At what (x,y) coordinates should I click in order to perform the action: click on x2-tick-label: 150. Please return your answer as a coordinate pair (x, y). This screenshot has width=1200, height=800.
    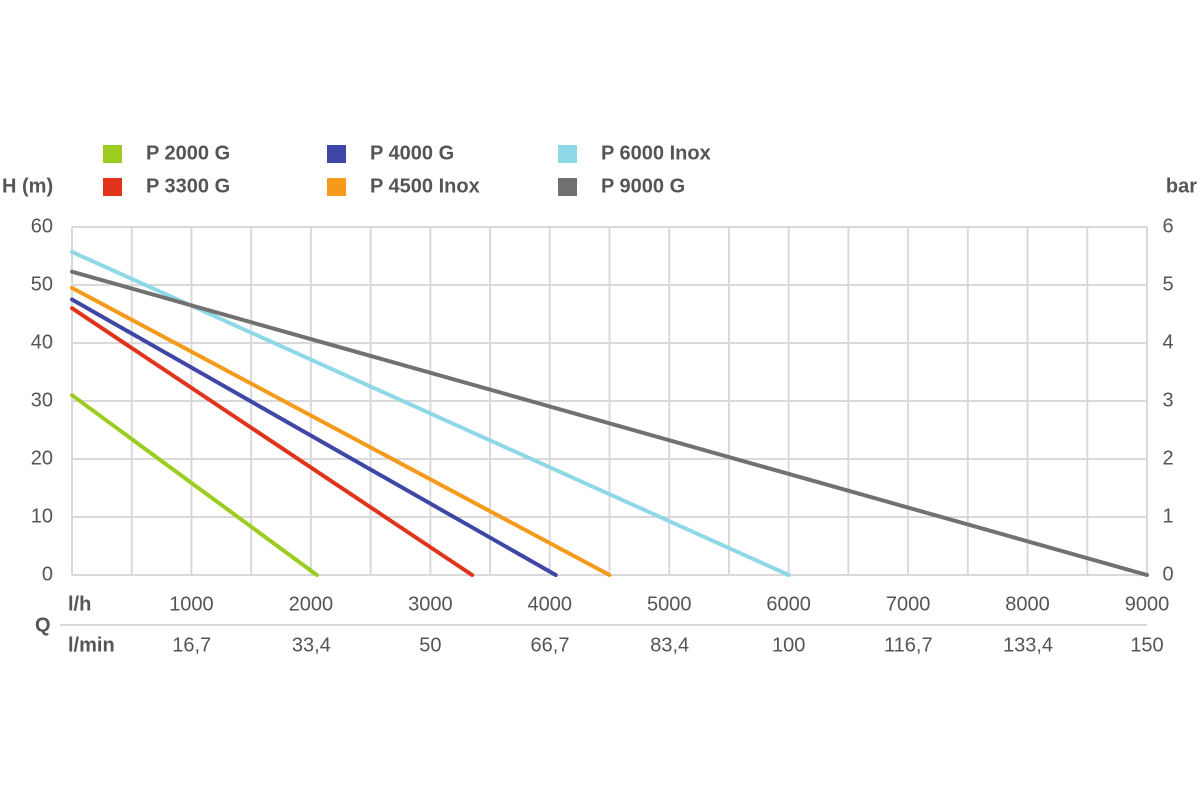
    Looking at the image, I should click on (1146, 645).